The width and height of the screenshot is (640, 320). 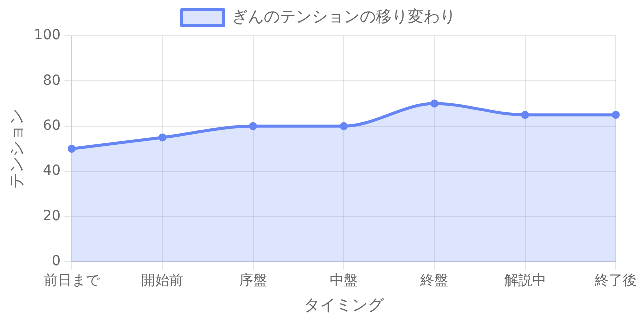 I want to click on y-tick-label: 40, so click(x=52, y=171).